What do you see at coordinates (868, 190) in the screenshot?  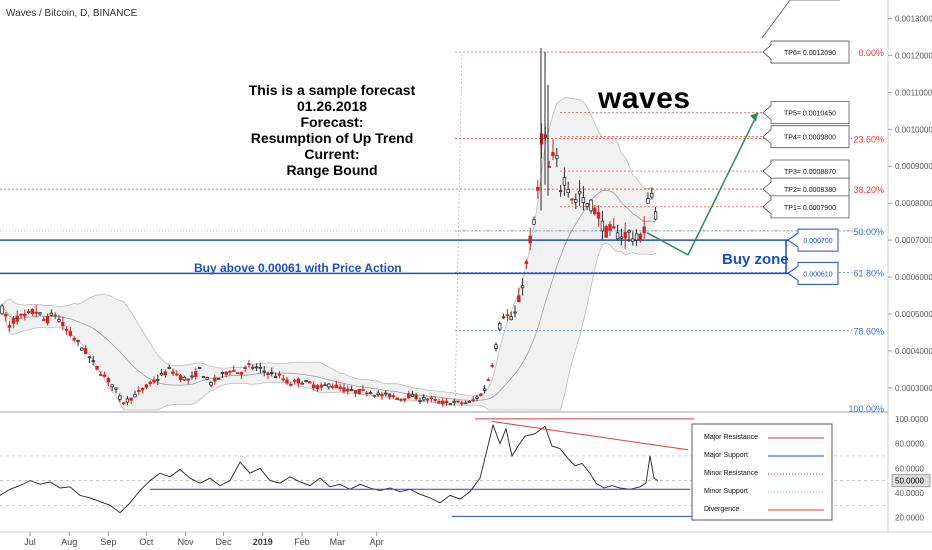 I see `fib-level-label: 38.20%` at bounding box center [868, 190].